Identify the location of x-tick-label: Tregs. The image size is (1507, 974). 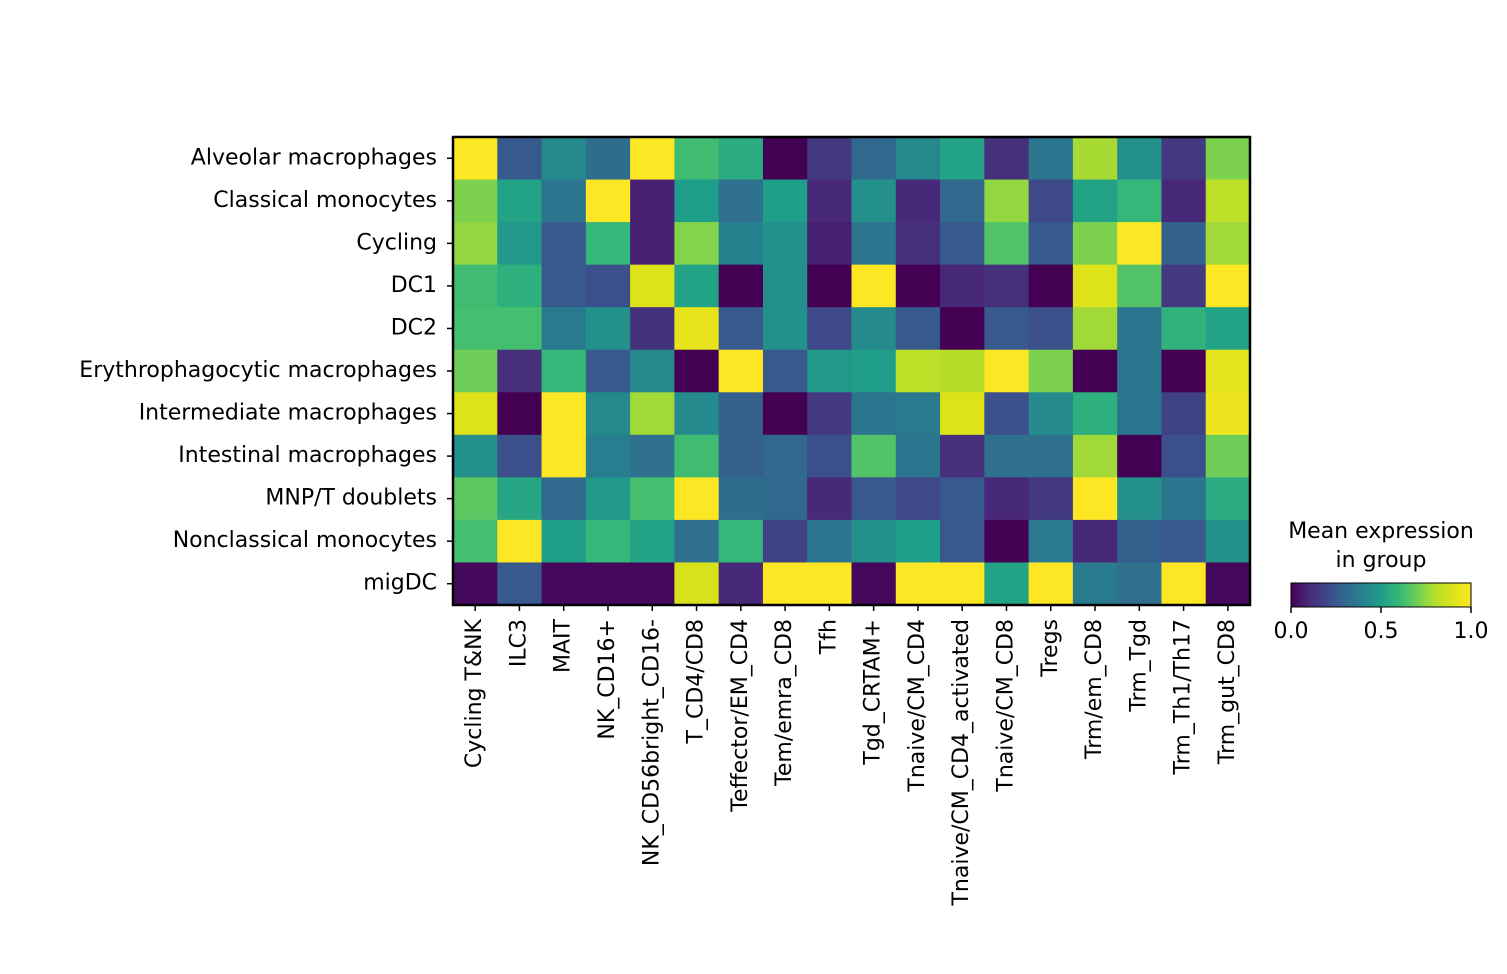
(1050, 648).